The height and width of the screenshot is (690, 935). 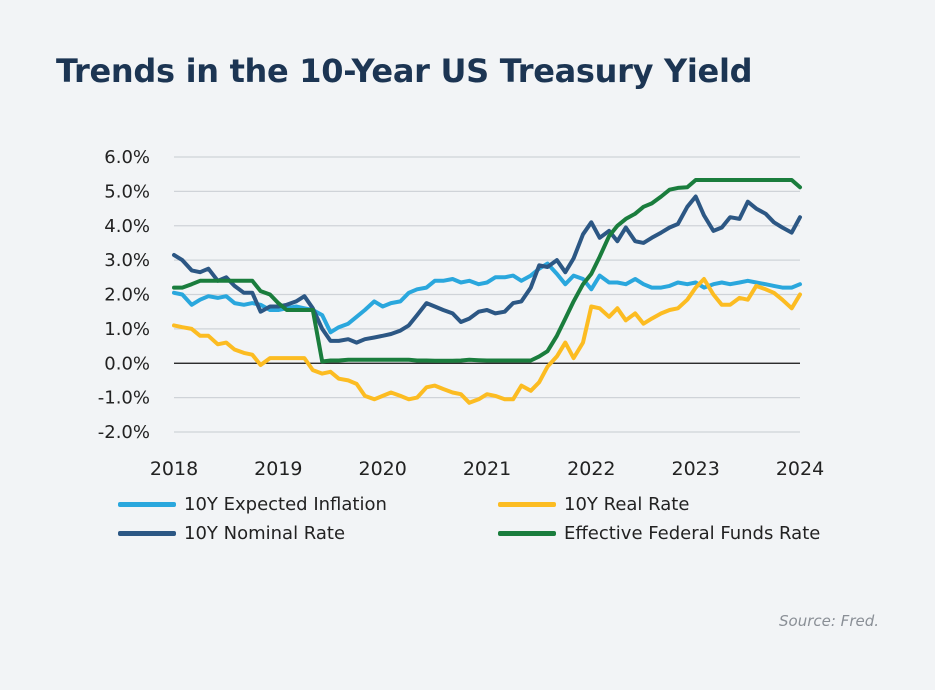 I want to click on legend-swatch-fed-funds, so click(x=527, y=533).